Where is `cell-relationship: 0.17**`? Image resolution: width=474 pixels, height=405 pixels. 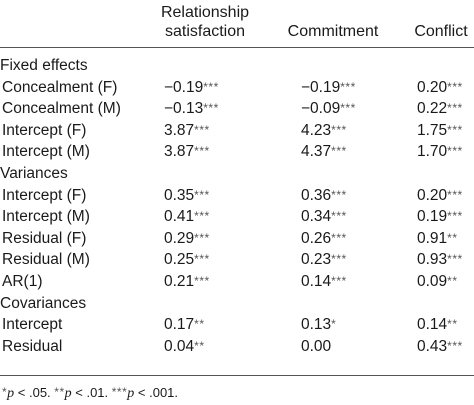 cell-relationship: 0.17** is located at coordinates (184, 325).